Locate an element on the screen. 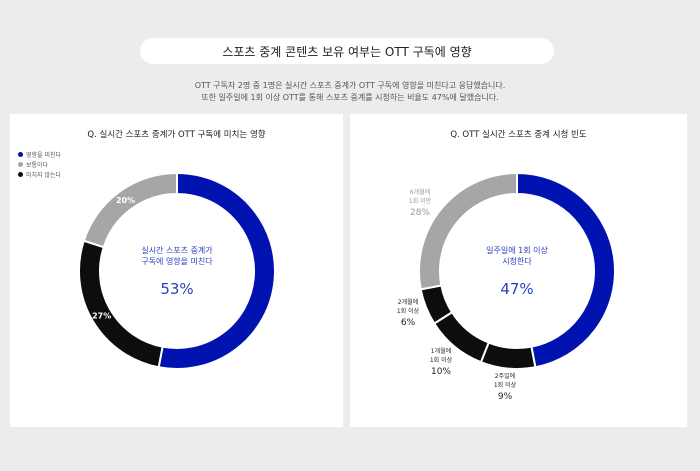  slice-category-label: 2주일에 is located at coordinates (505, 376).